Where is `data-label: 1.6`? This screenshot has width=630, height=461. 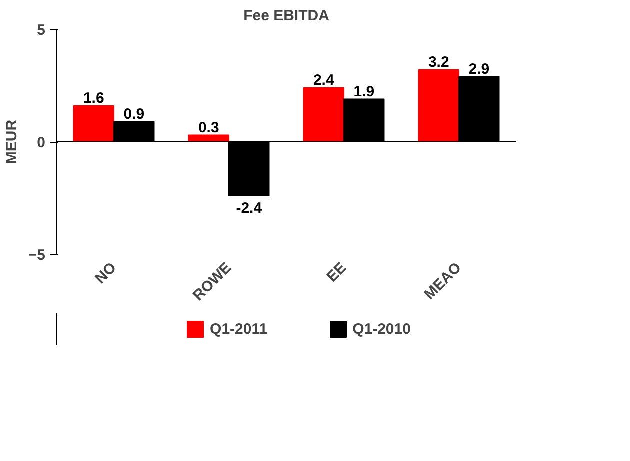
data-label: 1.6 is located at coordinates (93, 98).